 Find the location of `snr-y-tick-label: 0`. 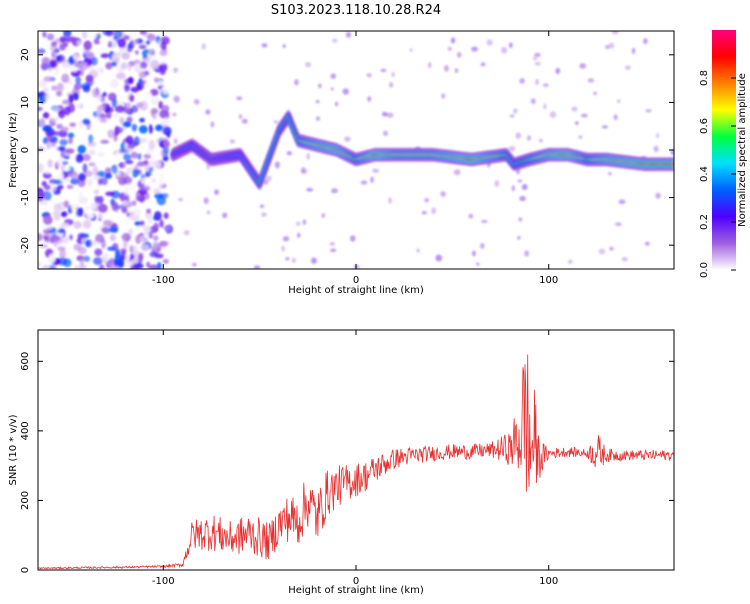

snr-y-tick-label: 0 is located at coordinates (25, 570).